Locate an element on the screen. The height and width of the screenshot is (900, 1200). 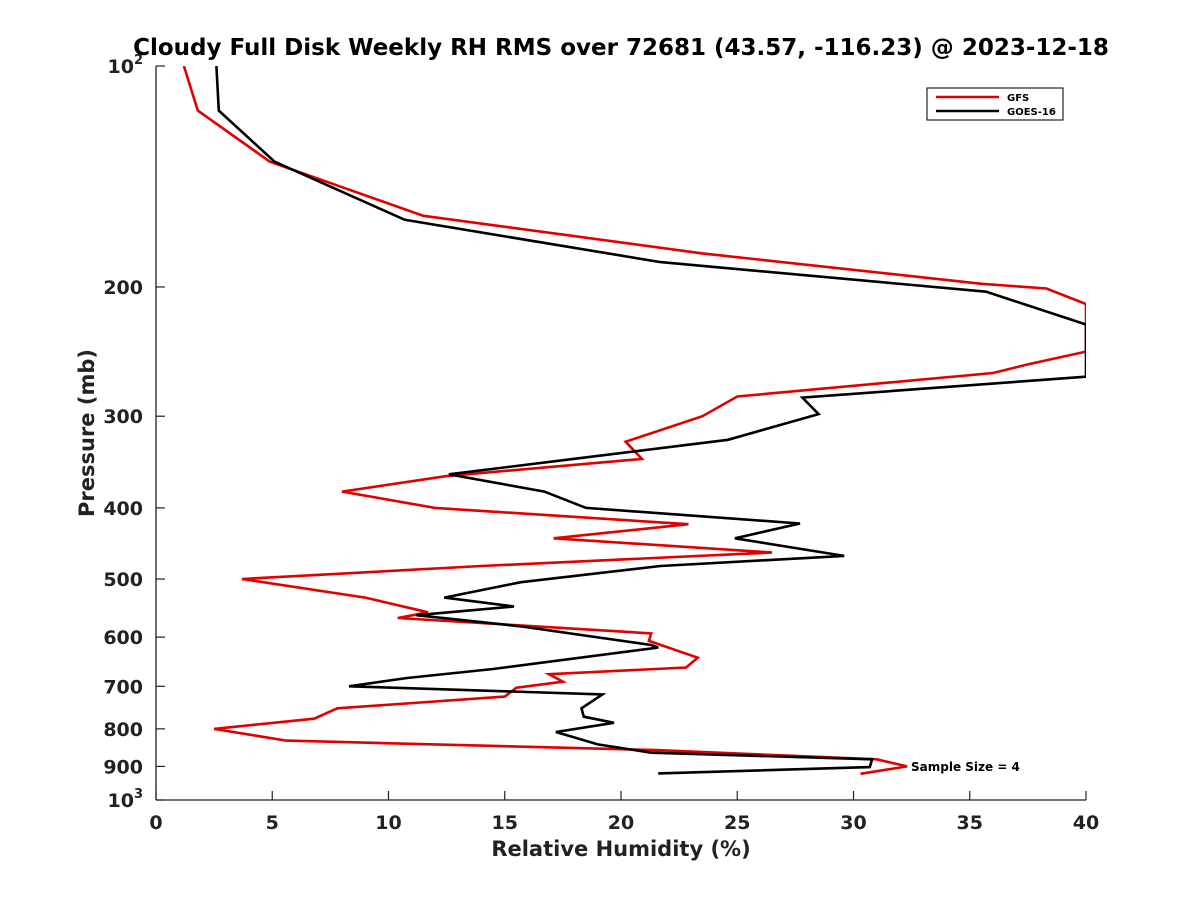
legend-label: GFS is located at coordinates (1018, 98).